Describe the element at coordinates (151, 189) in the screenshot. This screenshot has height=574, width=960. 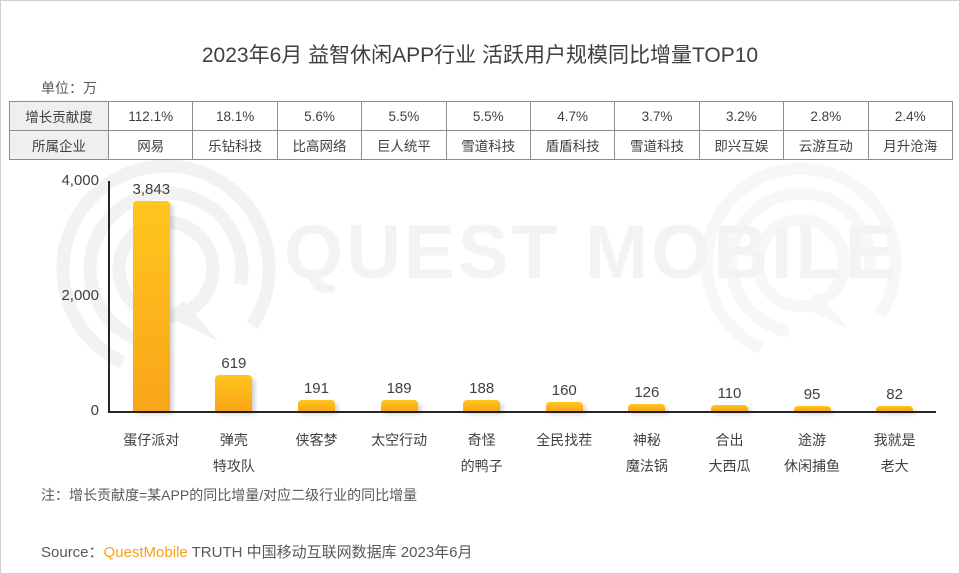
I see `bar-value-label: 3,843` at that location.